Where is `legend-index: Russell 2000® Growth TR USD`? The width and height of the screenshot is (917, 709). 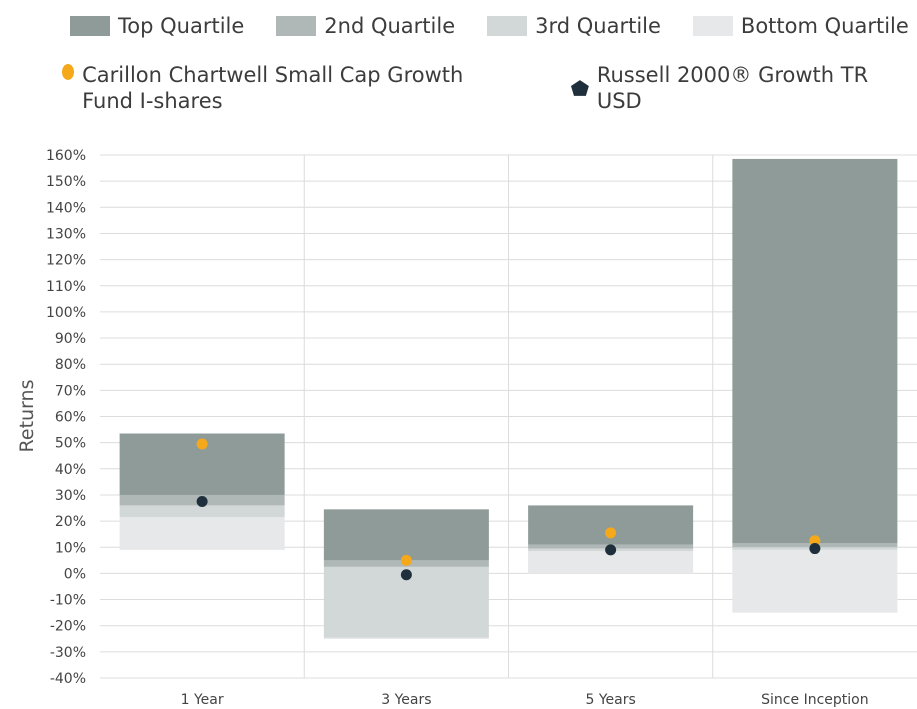
legend-index: Russell 2000® Growth TR USD is located at coordinates (744, 88).